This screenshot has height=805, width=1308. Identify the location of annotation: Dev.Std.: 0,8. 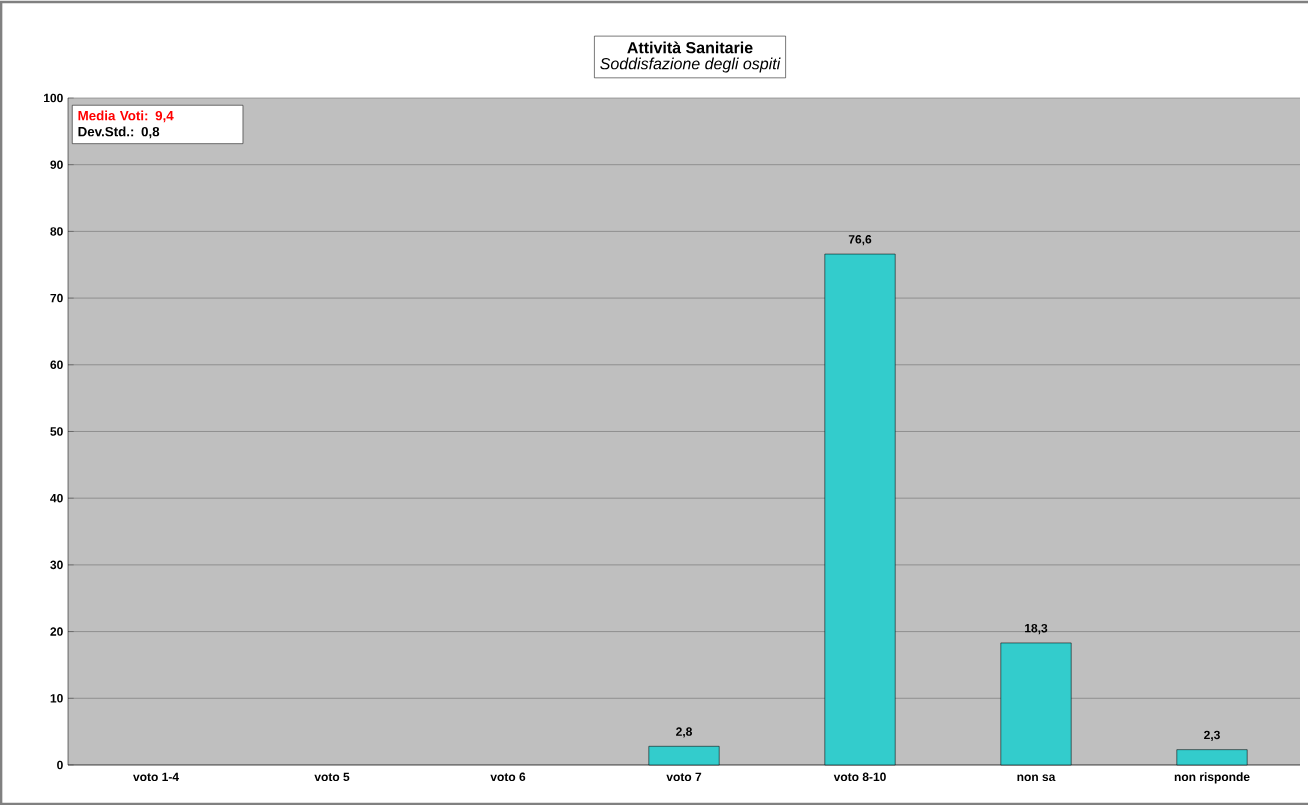
(119, 132).